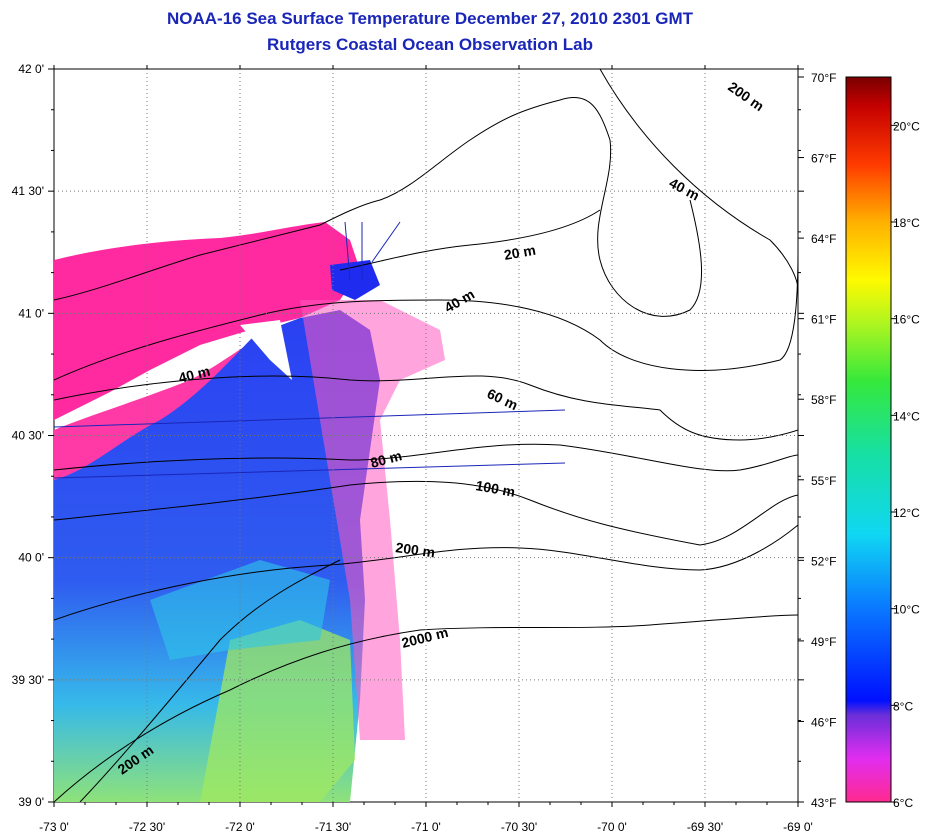 This screenshot has height=840, width=928. Describe the element at coordinates (823, 642) in the screenshot. I see `fahrenheit-label: 49°F` at that location.